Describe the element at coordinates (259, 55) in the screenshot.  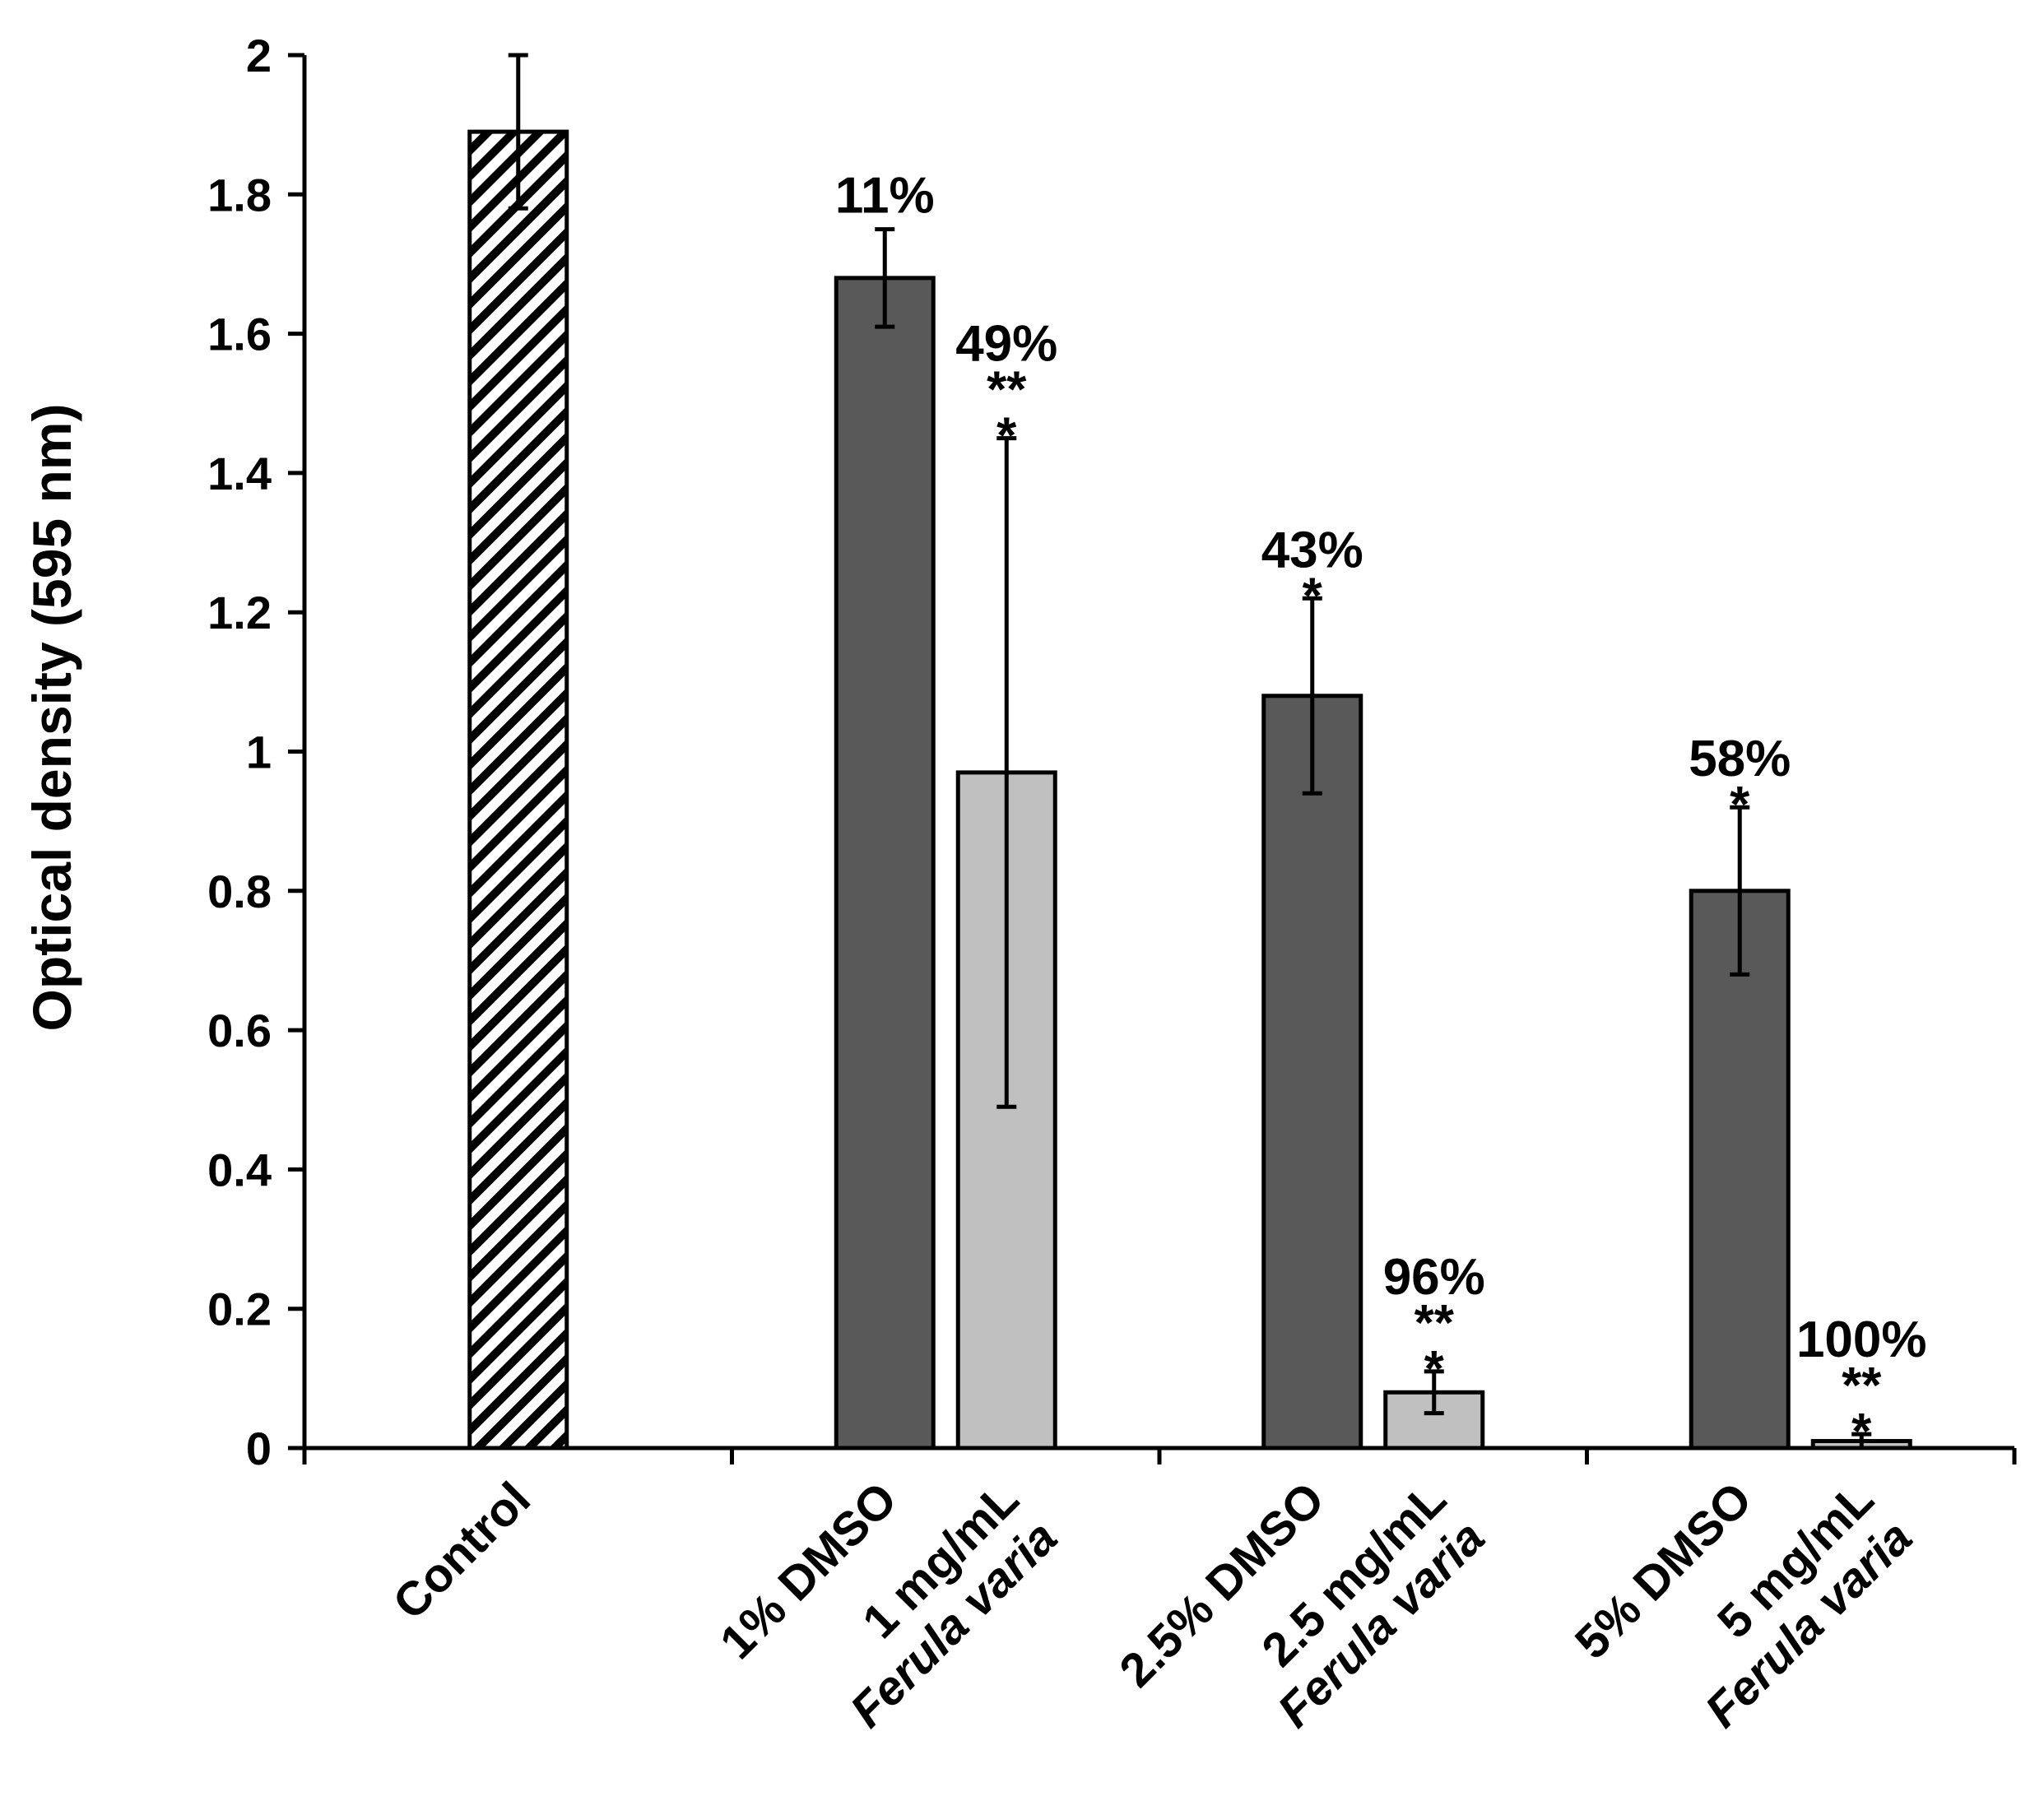
I see `y-tick-label: 2` at that location.